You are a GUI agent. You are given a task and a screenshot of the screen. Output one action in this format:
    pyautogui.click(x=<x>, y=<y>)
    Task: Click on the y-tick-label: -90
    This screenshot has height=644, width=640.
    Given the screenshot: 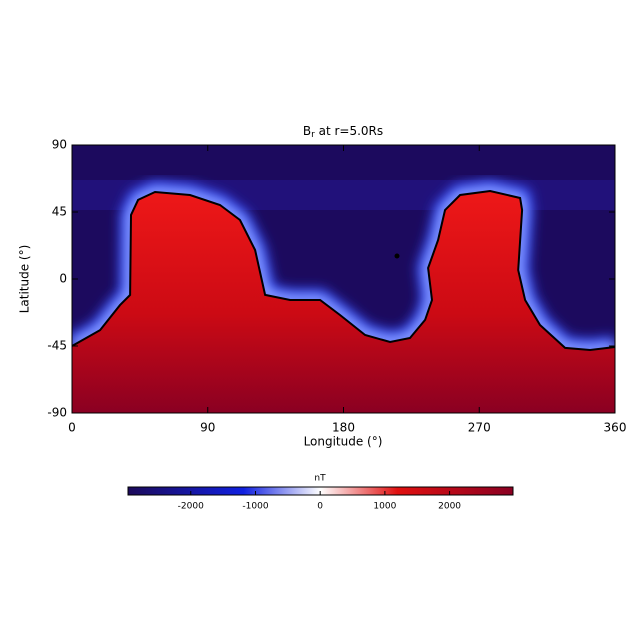 What is the action you would take?
    pyautogui.click(x=57, y=413)
    